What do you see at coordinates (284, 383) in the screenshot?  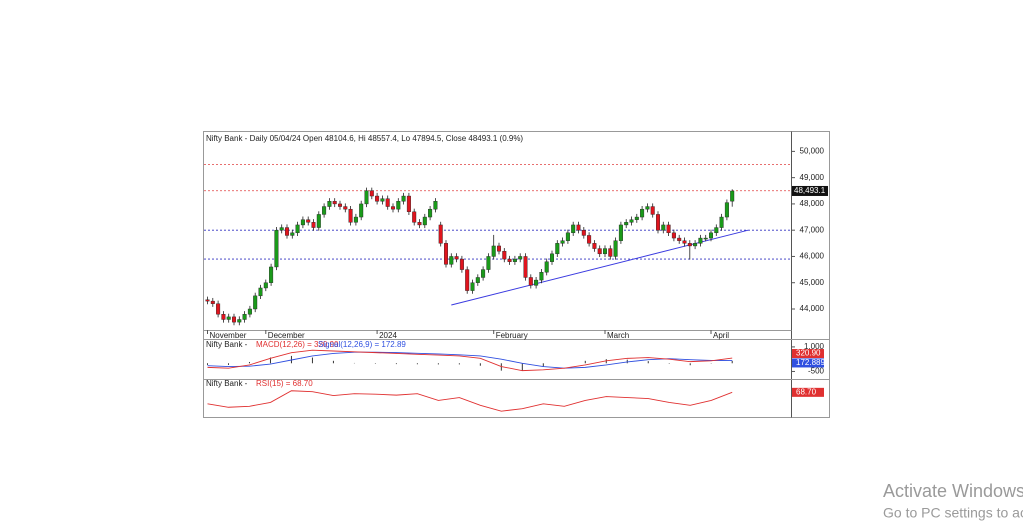 I see `legend-rsi: RSI(15) = 68.70` at bounding box center [284, 383].